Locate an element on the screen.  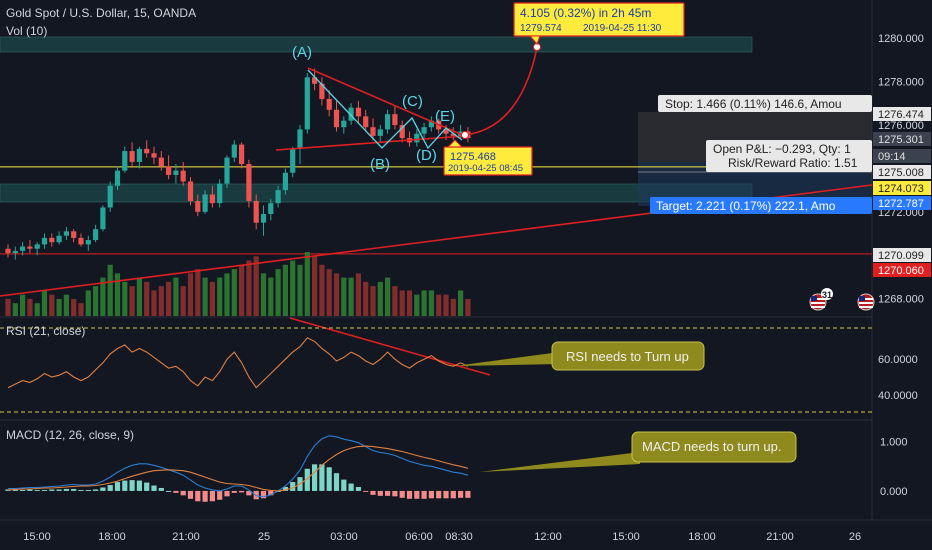
us-flag-icon: 31 is located at coordinates (821, 299).